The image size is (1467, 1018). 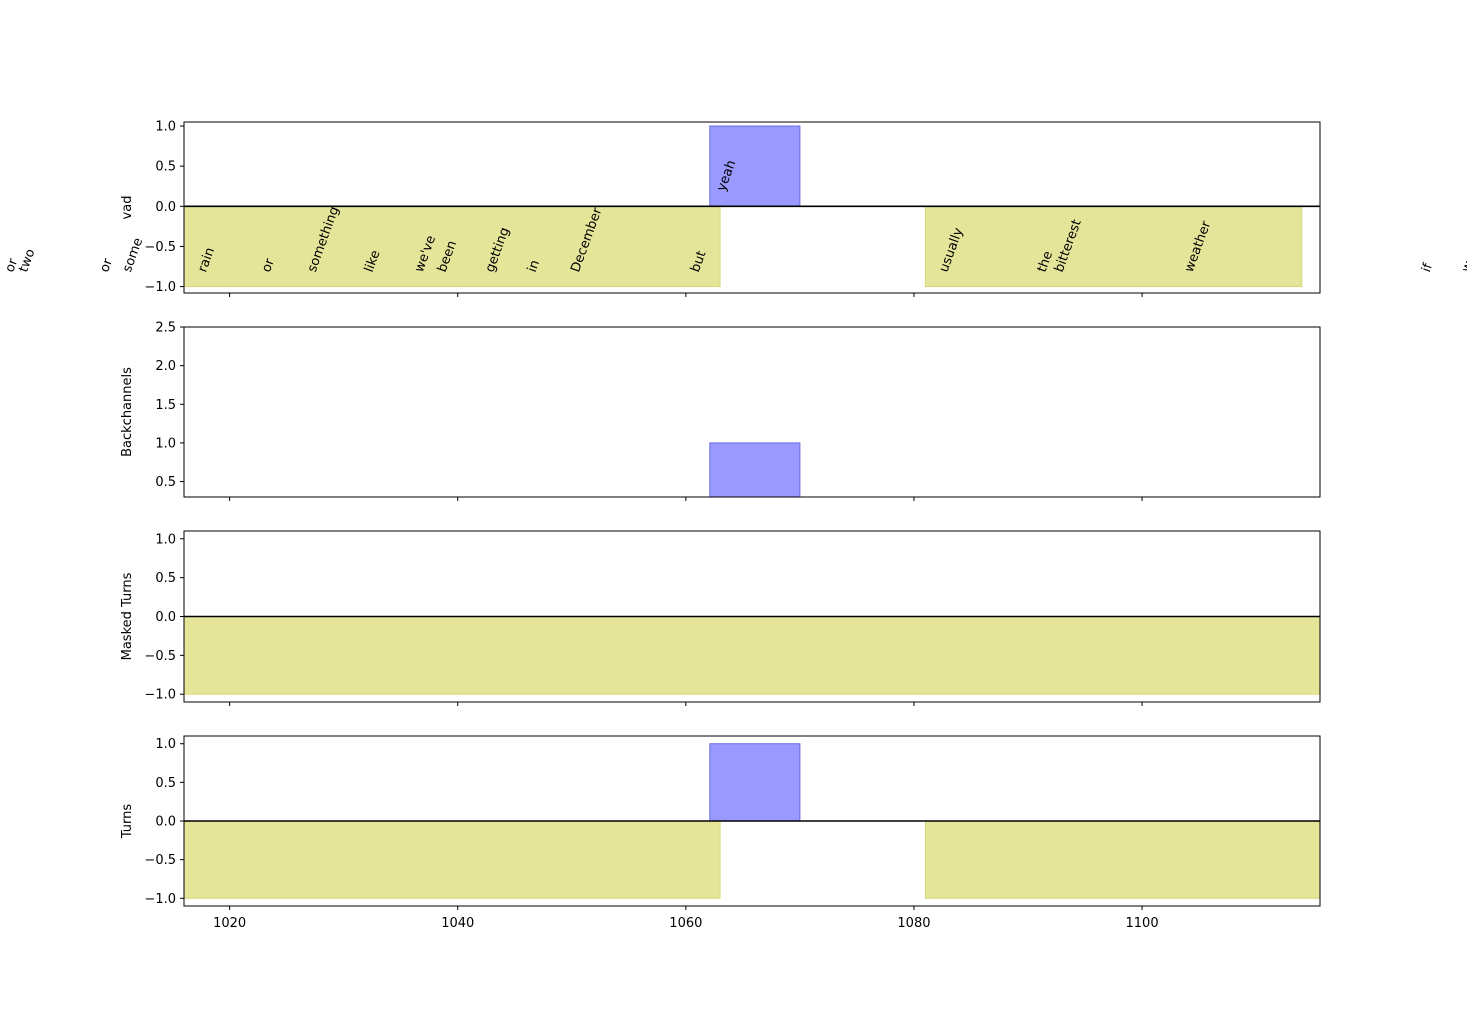 I want to click on word-label: like, so click(x=373, y=261).